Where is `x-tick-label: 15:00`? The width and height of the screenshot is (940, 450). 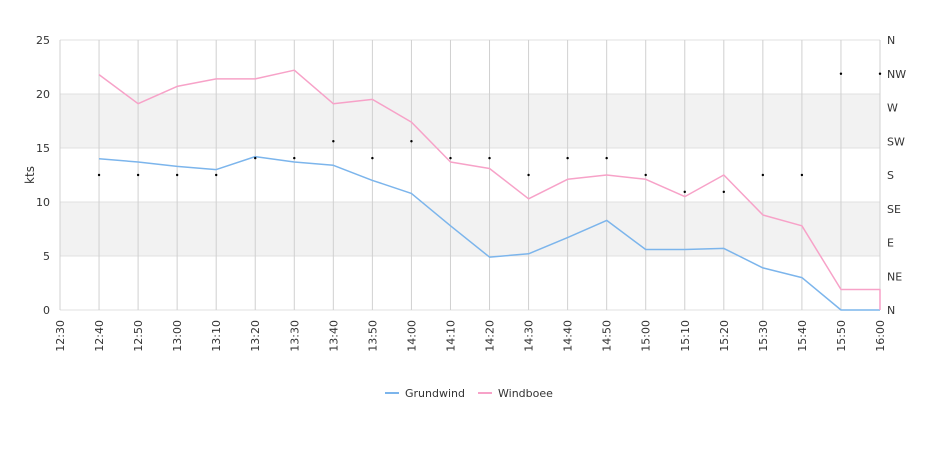
x-tick-label: 15:00 is located at coordinates (646, 336).